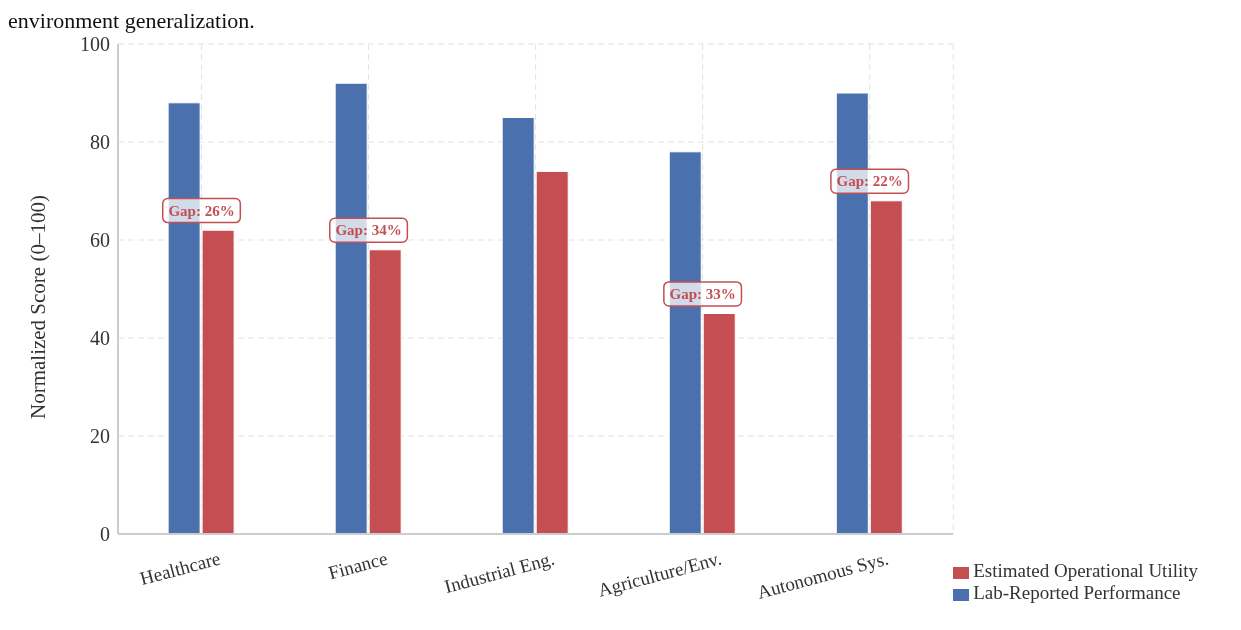 This screenshot has height=630, width=1241. Describe the element at coordinates (869, 181) in the screenshot. I see `annotation: Gap: 22%` at that location.